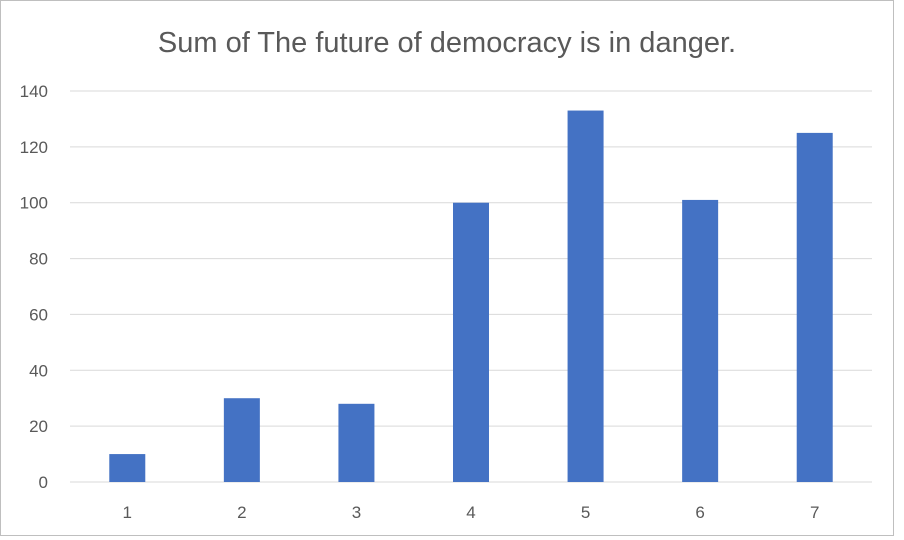  Describe the element at coordinates (38, 426) in the screenshot. I see `y-tick-label: 20` at that location.